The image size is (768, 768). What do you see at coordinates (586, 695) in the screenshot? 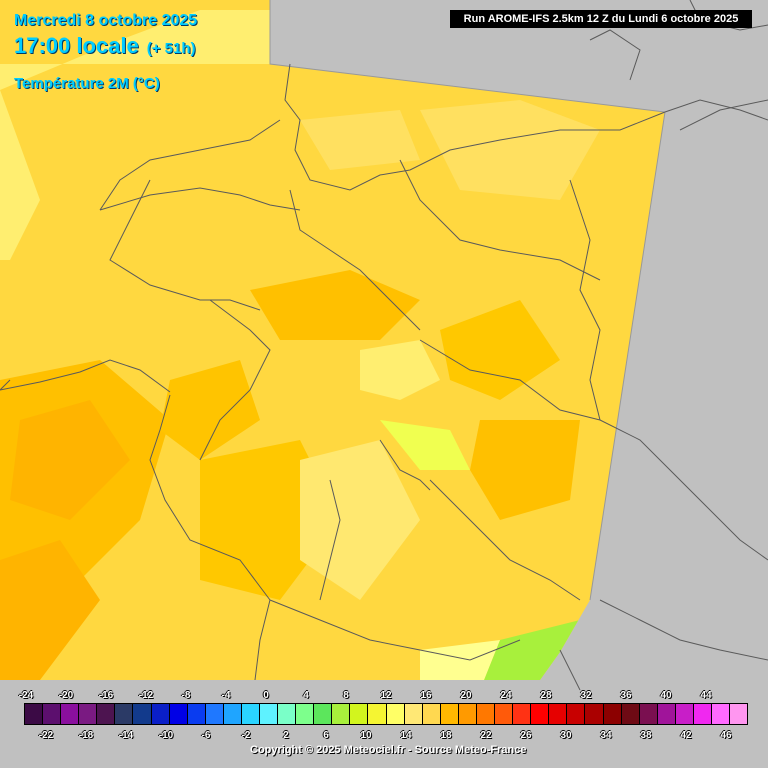
I see `legend-tick-label: 32` at bounding box center [586, 695].